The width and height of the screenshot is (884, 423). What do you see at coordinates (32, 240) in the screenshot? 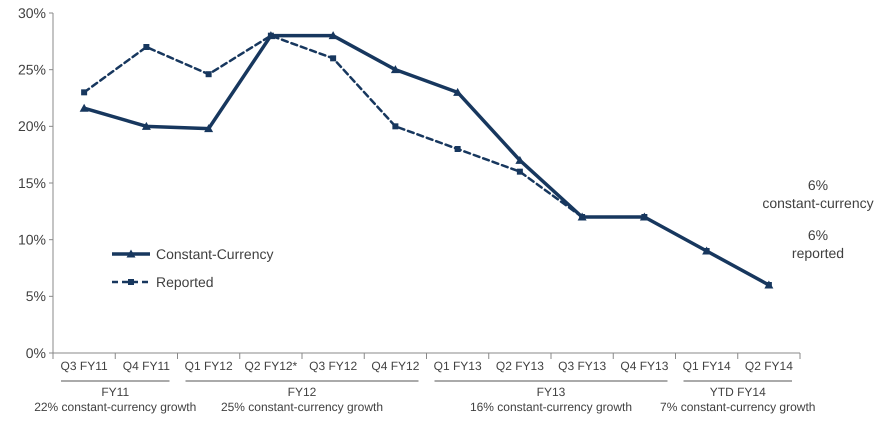
I see `y-tick-label: 10%` at bounding box center [32, 240].